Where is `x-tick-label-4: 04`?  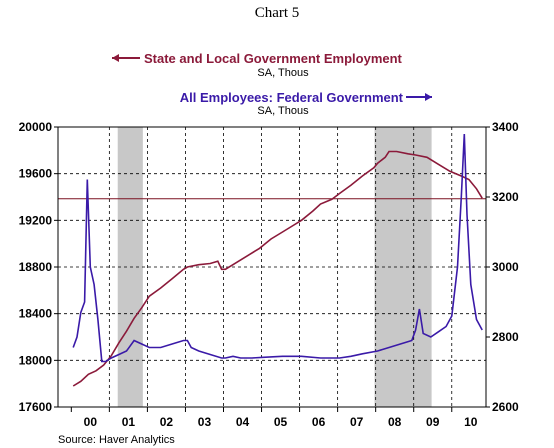 x-tick-label-4: 04 is located at coordinates (243, 422).